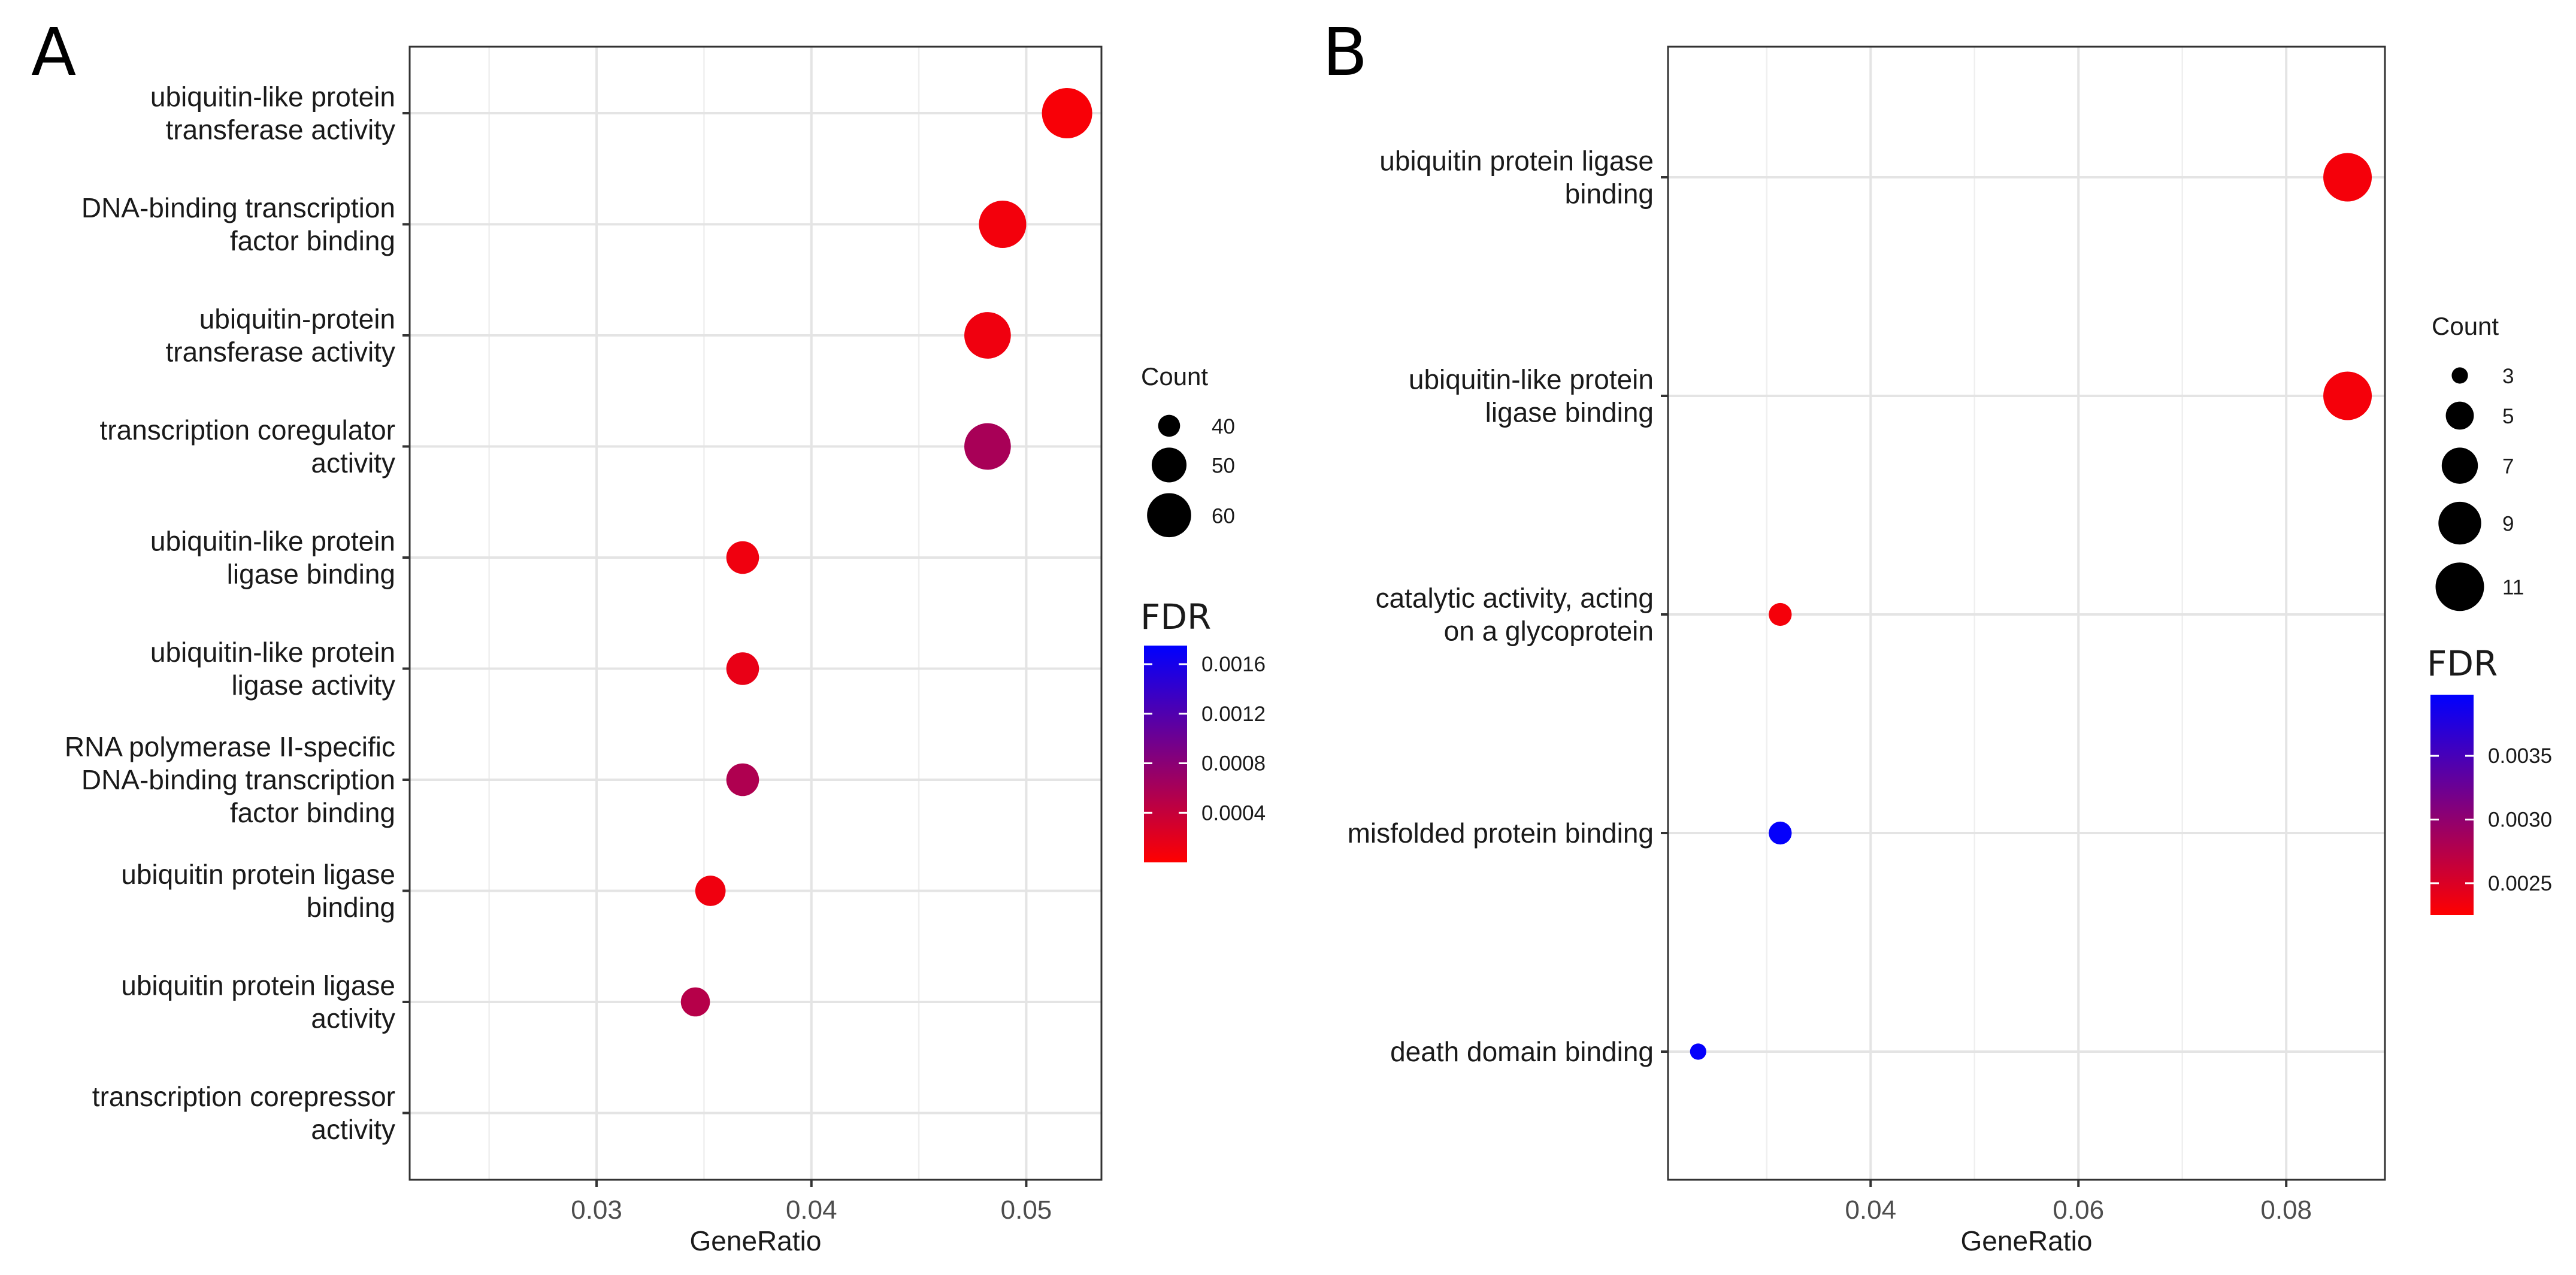  What do you see at coordinates (230, 746) in the screenshot?
I see `y-tick-label-a-6-0: RNA polymerase II-specific` at bounding box center [230, 746].